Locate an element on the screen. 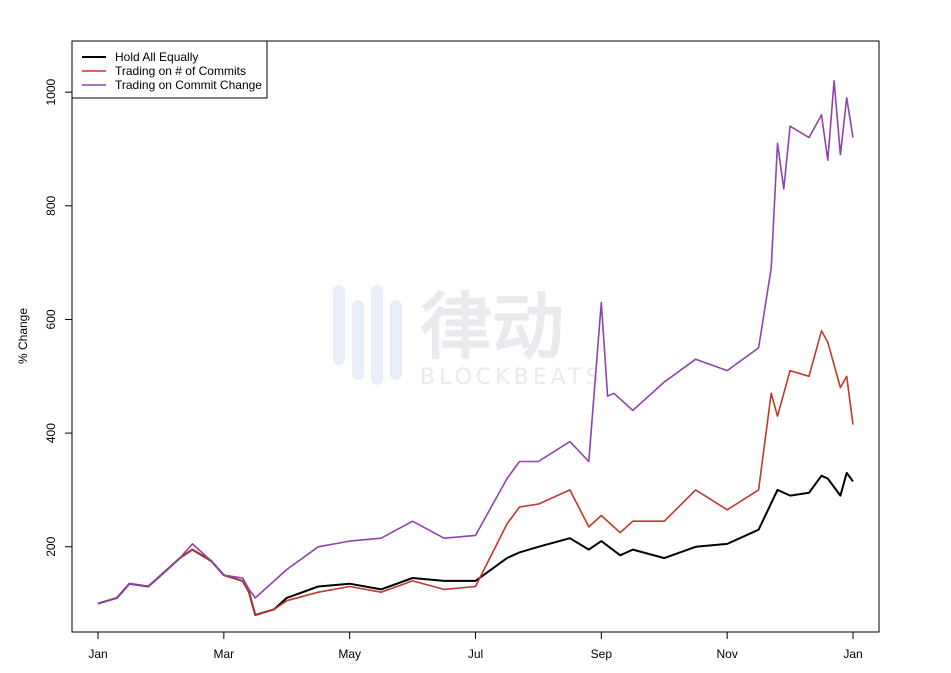 The width and height of the screenshot is (951, 673). legend-box is located at coordinates (169, 69).